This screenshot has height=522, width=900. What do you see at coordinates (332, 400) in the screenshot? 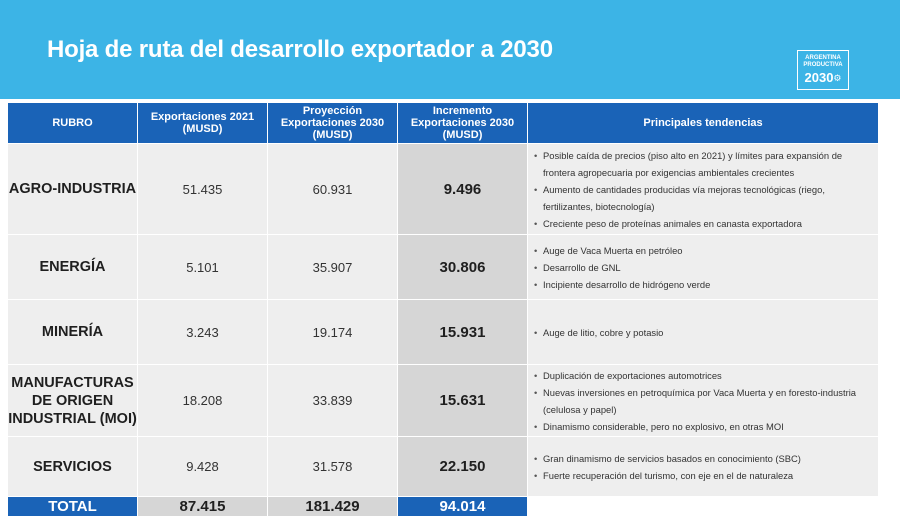
I see `proy2030-cell: 33.839` at bounding box center [332, 400].